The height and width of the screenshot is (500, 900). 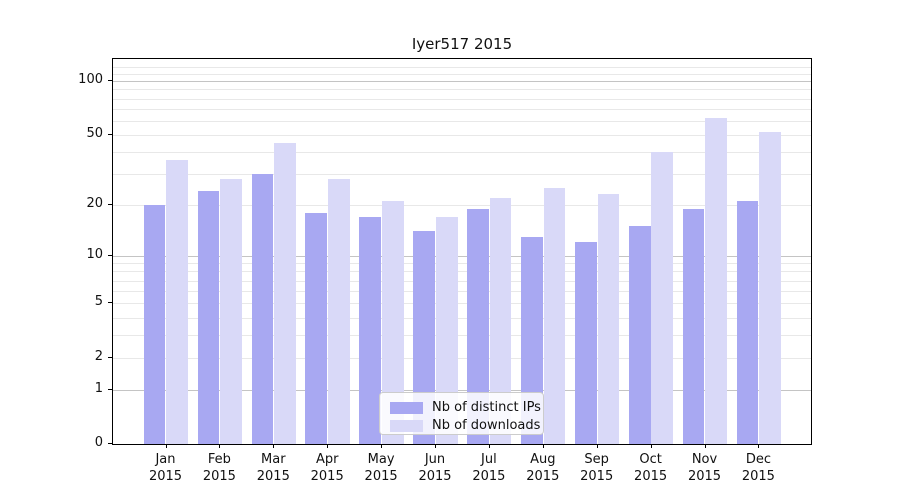 I want to click on legend: Nb of distinct IPs Nb of downloads, so click(x=461, y=413).